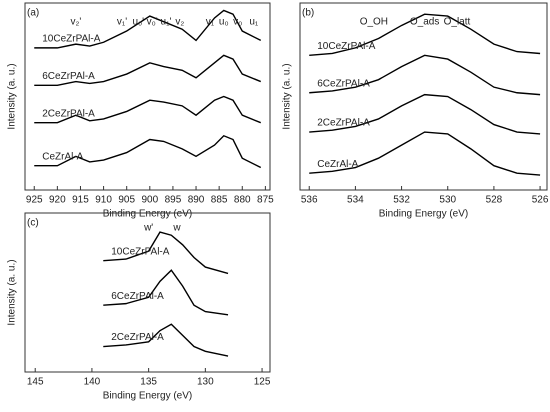  What do you see at coordinates (122, 22) in the screenshot?
I see `peak-label: v₁'` at bounding box center [122, 22].